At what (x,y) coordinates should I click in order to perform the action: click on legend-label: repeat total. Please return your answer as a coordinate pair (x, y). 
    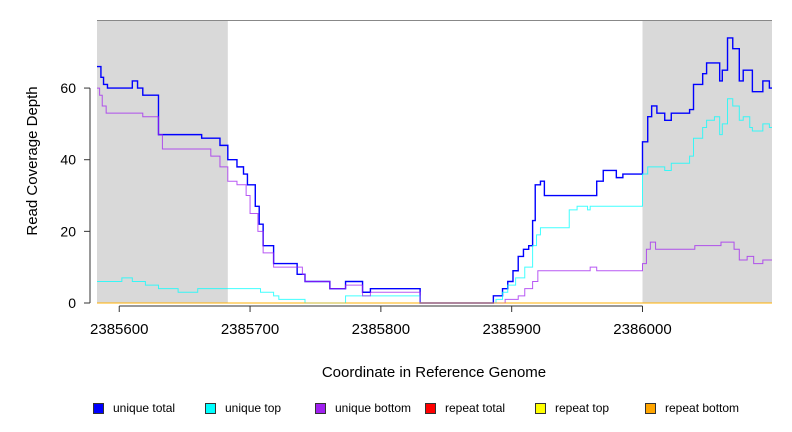
    Looking at the image, I should click on (475, 408).